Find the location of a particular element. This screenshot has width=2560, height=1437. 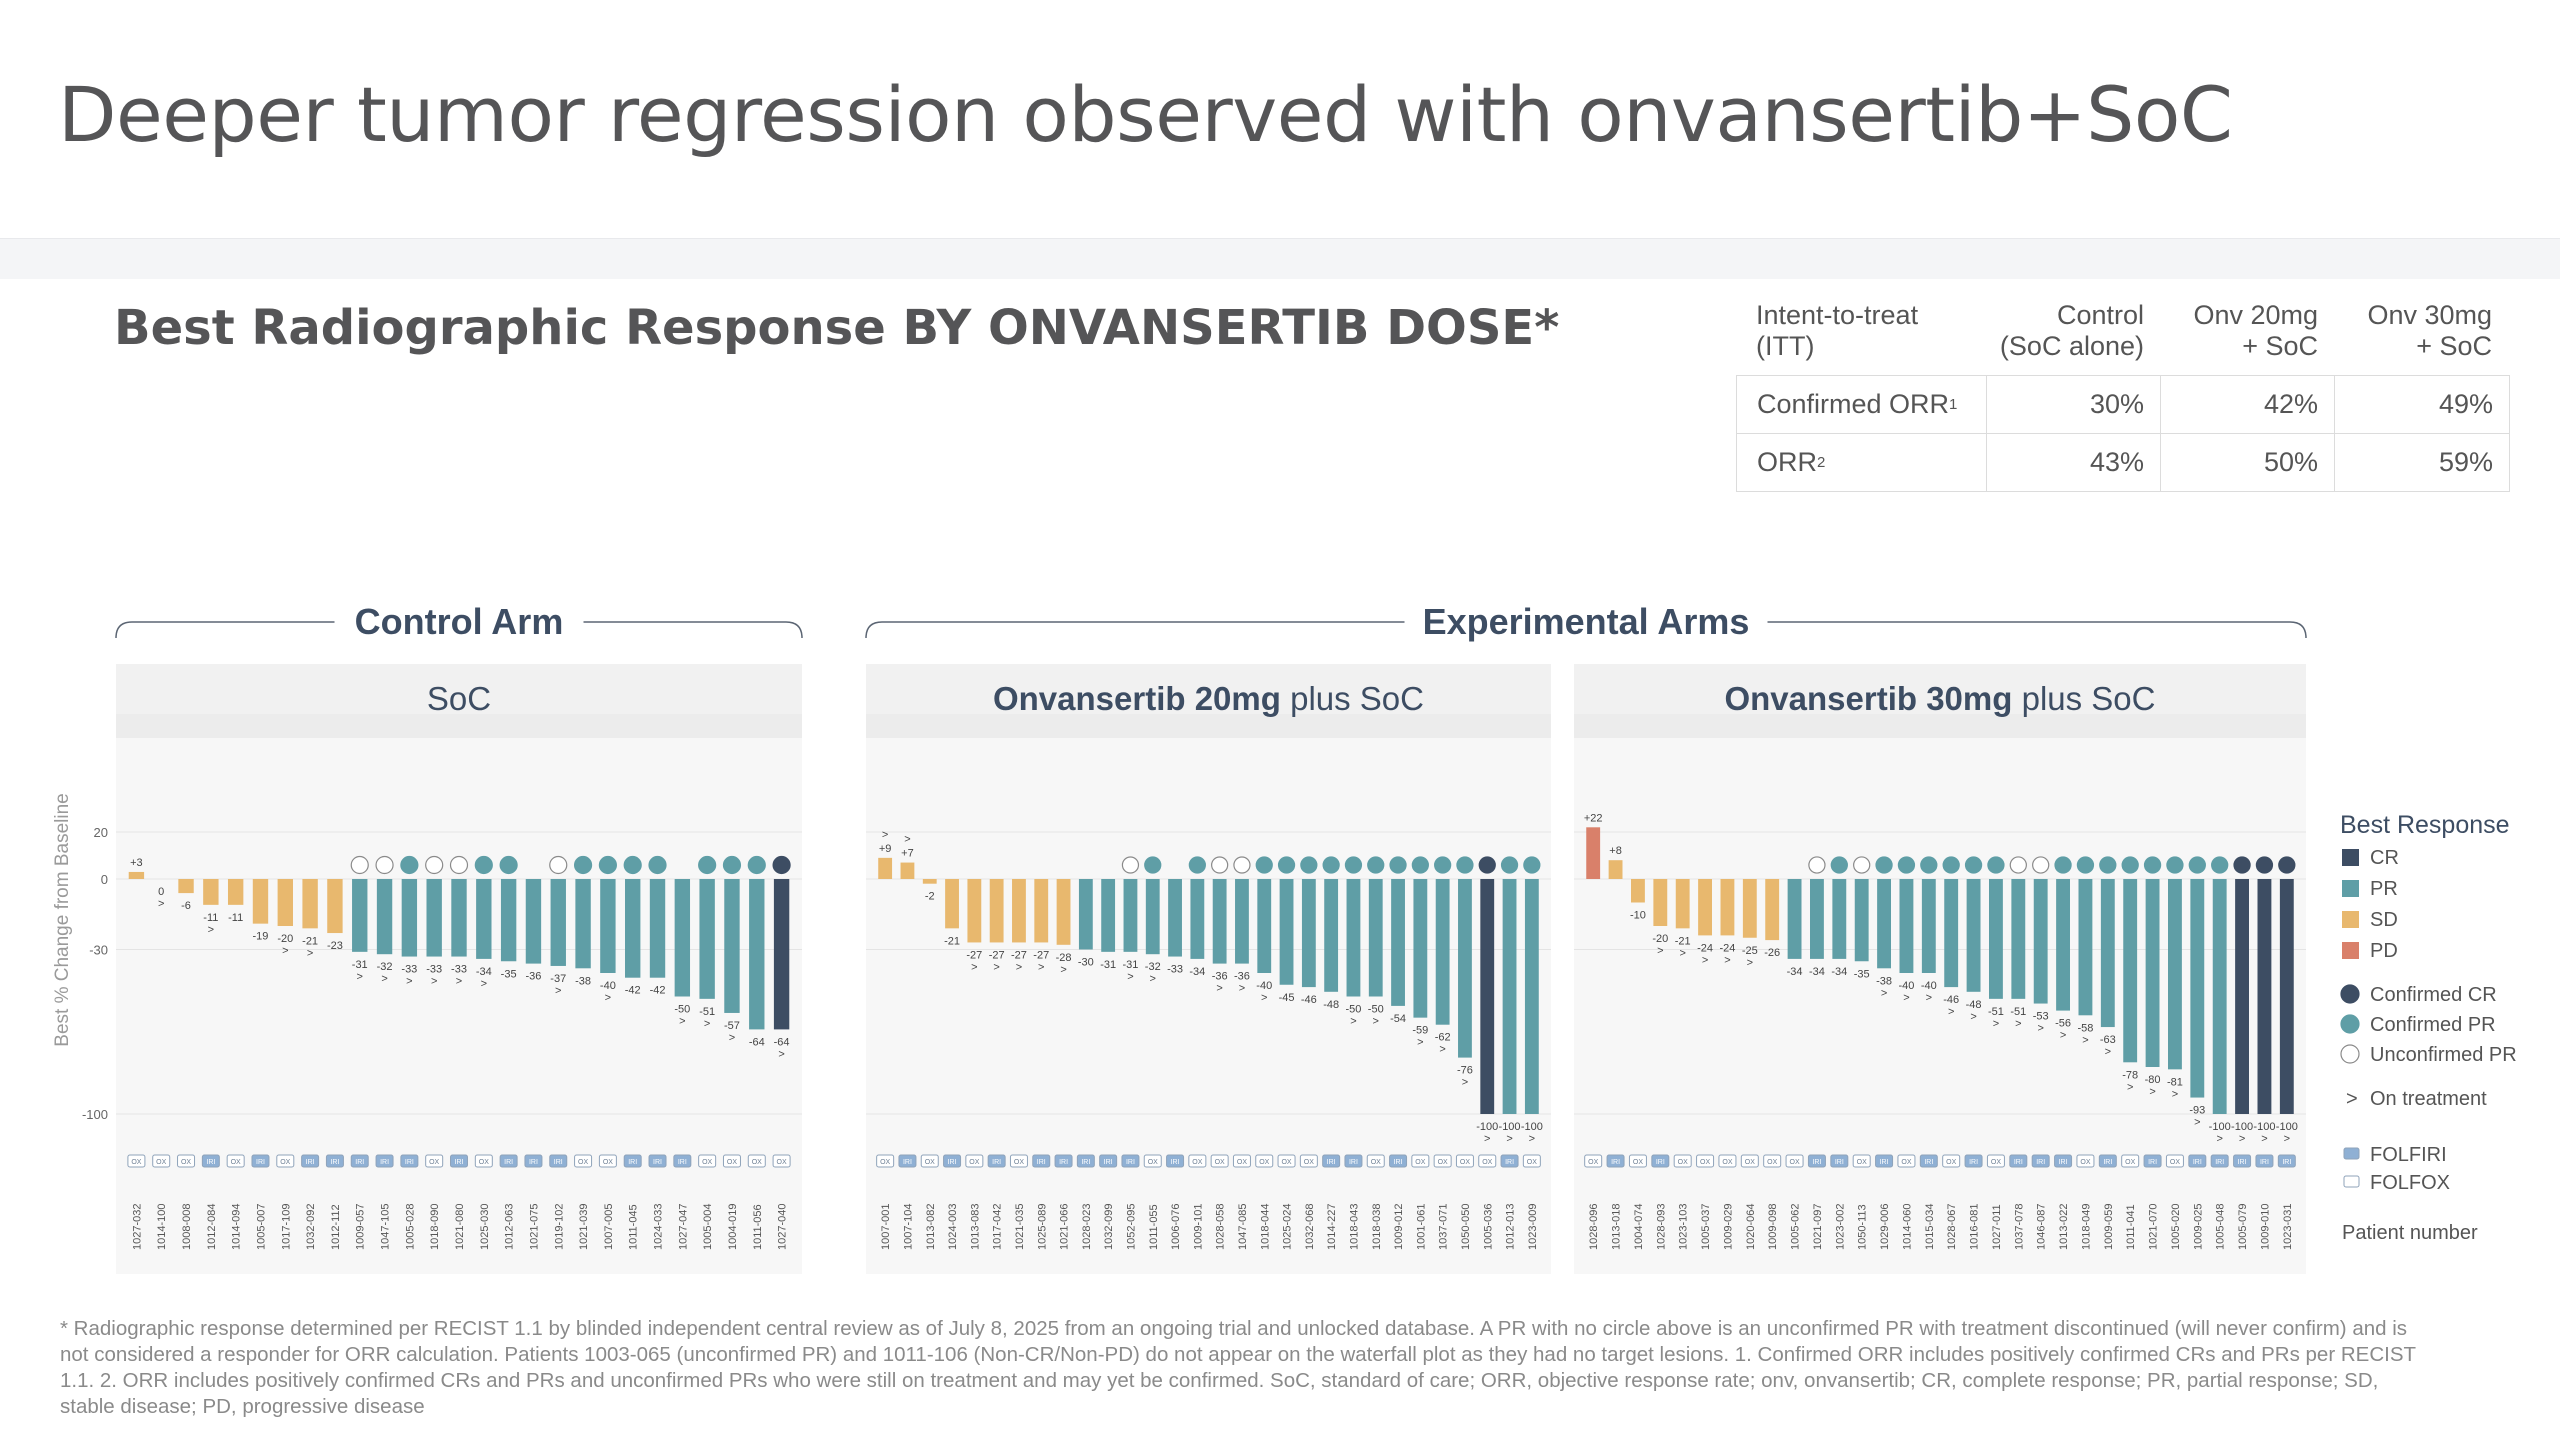

patient-id-label: 1007-104 is located at coordinates (908, 1227).